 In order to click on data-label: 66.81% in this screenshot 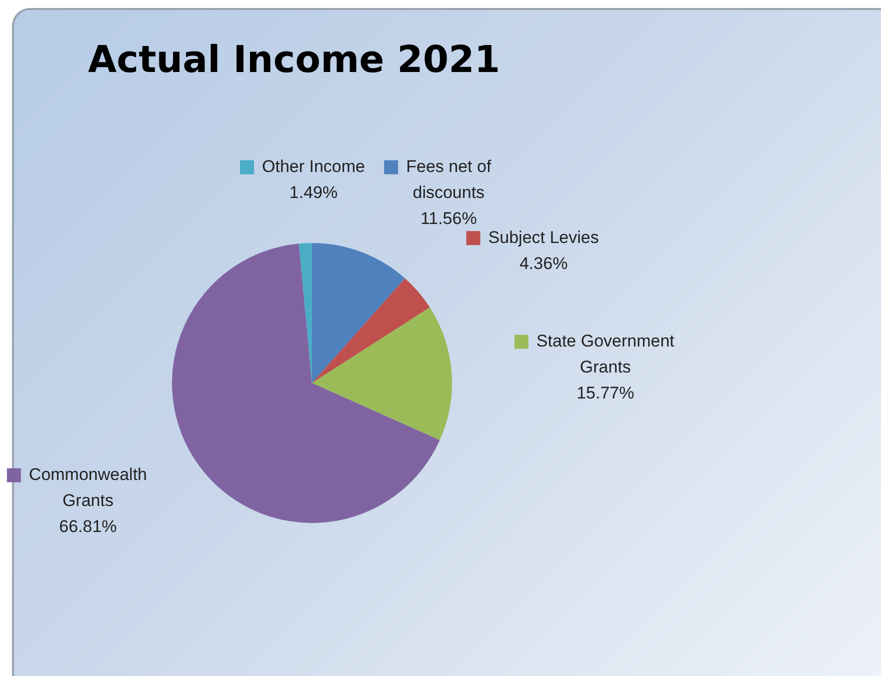, I will do `click(88, 526)`.